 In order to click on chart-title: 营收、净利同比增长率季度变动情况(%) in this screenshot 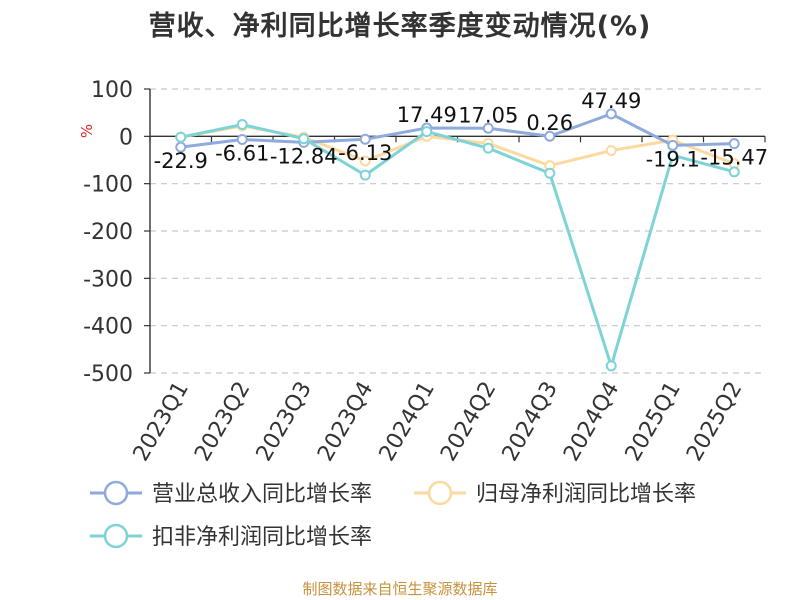, I will do `click(400, 26)`.